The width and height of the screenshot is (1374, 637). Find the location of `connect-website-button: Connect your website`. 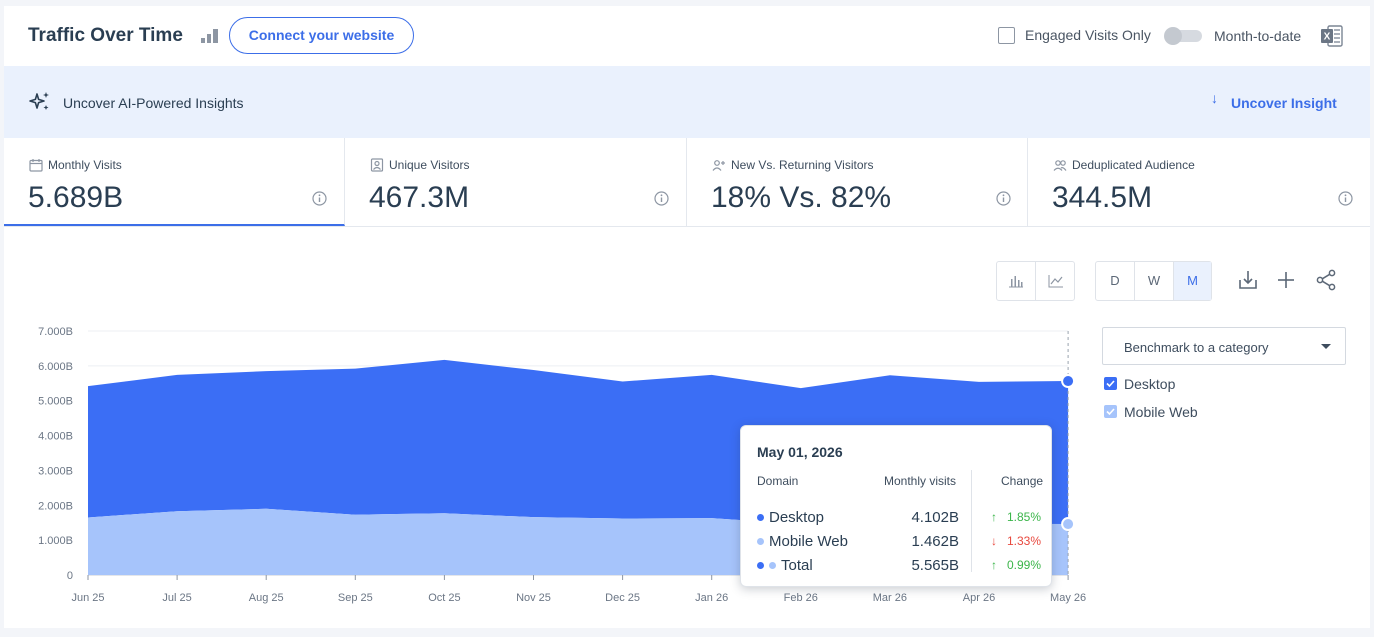

connect-website-button: Connect your website is located at coordinates (321, 35).